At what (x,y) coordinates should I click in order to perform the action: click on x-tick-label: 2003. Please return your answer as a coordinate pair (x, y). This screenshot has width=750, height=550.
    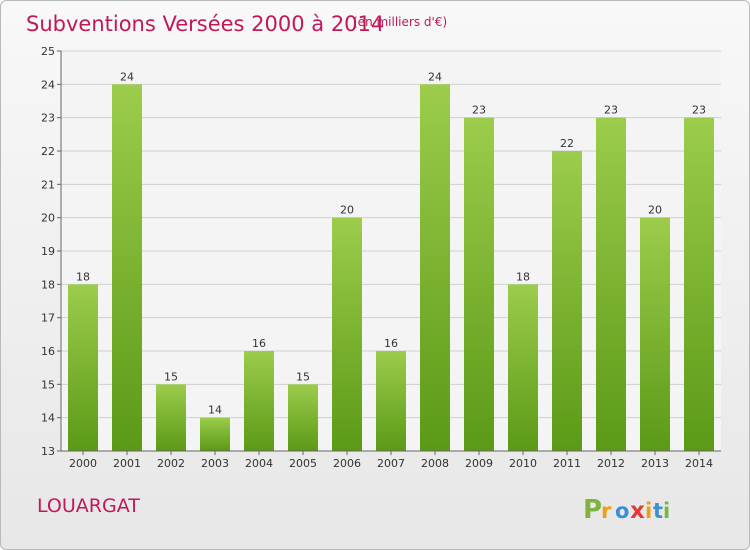
    Looking at the image, I should click on (215, 463).